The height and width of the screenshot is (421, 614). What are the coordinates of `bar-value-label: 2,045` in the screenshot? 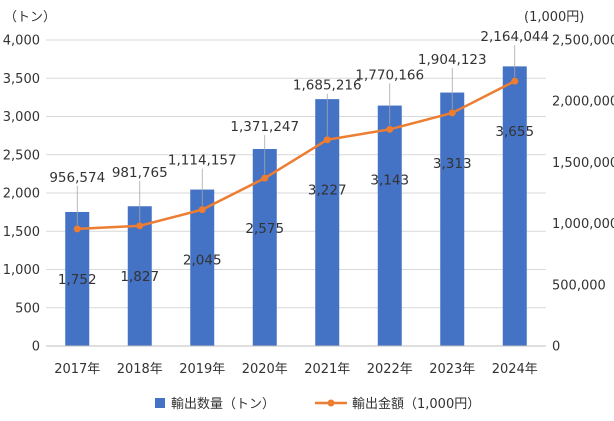 It's located at (202, 261).